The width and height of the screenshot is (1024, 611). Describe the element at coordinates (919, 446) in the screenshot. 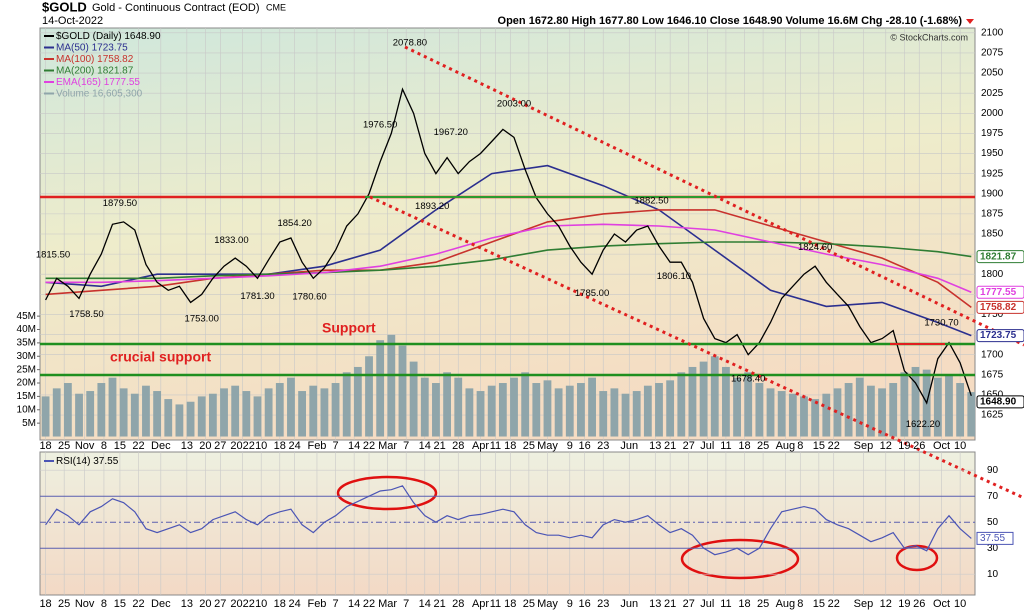

I see `x-tick-label: 26` at that location.